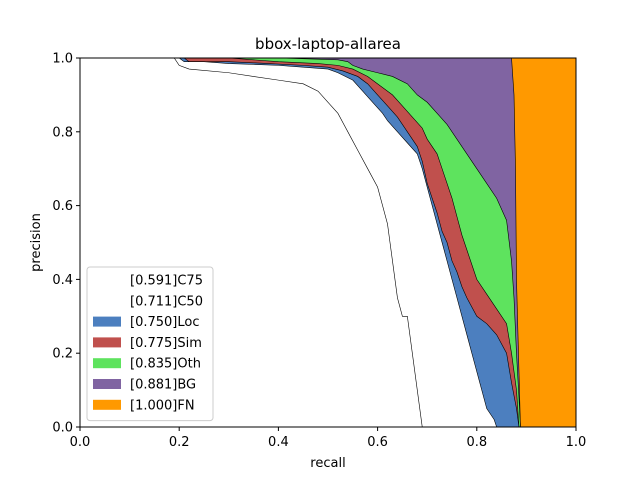  Describe the element at coordinates (62, 354) in the screenshot. I see `y-tick-label: 0.2` at that location.